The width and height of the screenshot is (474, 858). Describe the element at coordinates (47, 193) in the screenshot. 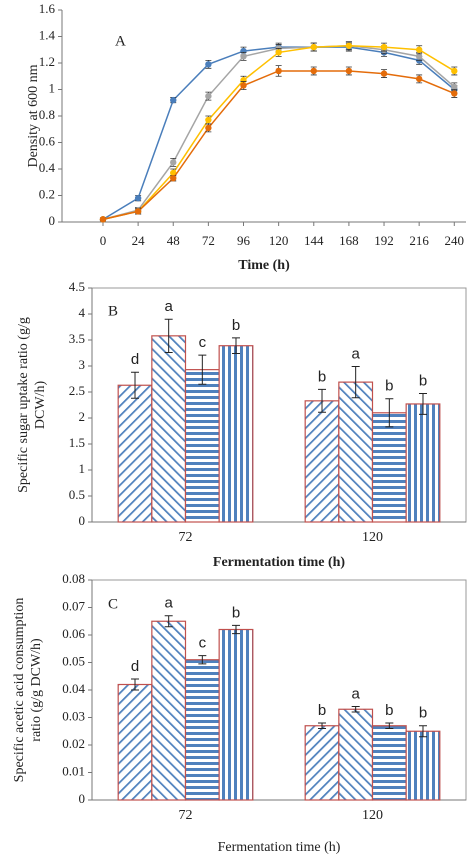

I see `y-tick-label: 0.2` at that location.